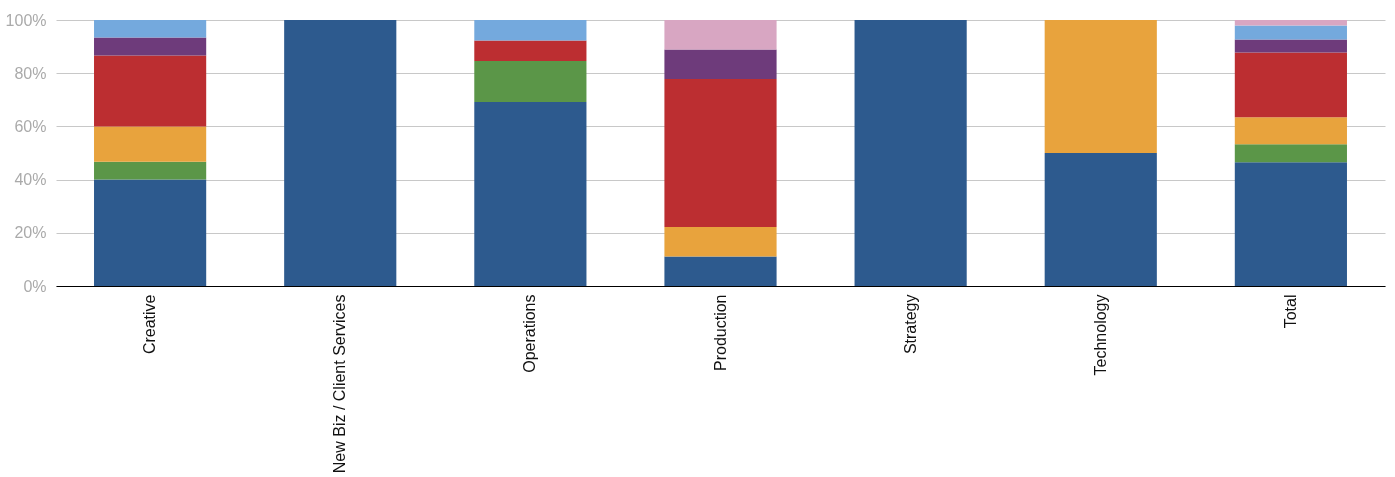 This screenshot has height=477, width=1395. What do you see at coordinates (30, 233) in the screenshot?
I see `y-tick-label: 20%` at bounding box center [30, 233].